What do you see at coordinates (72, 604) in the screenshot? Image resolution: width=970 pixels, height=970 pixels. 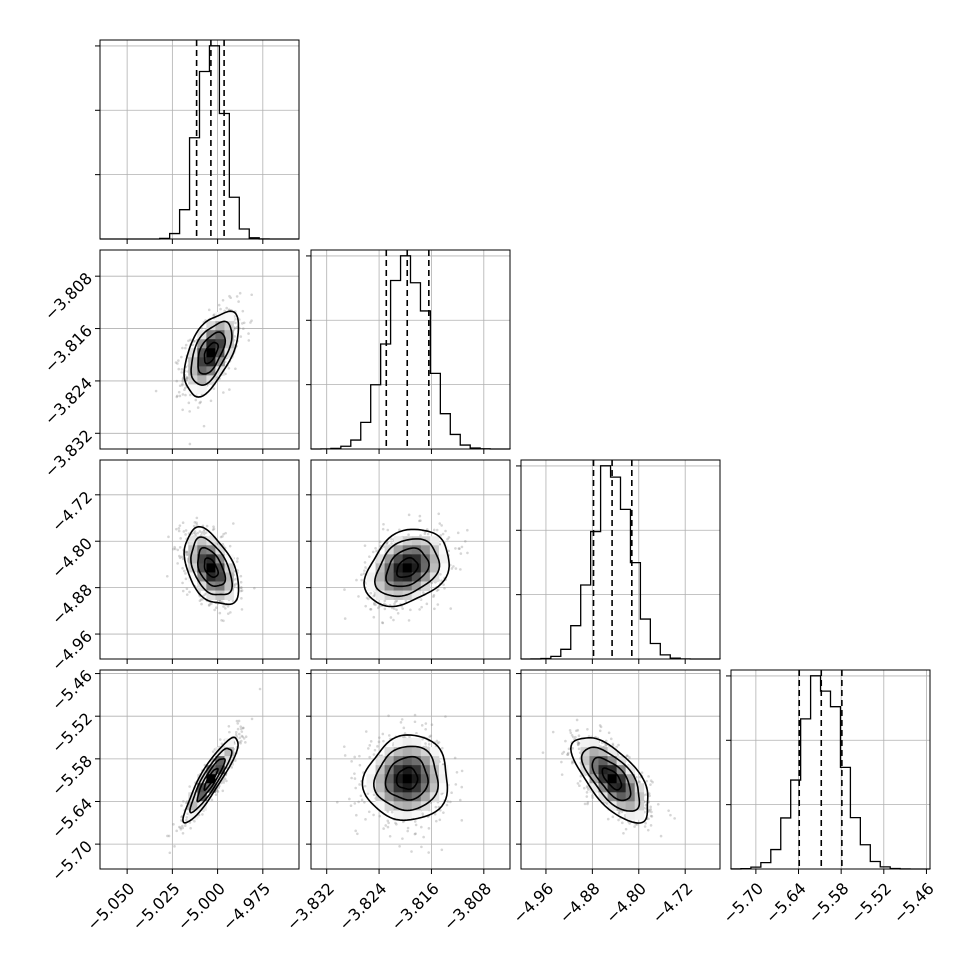 I see `y-tick-label: −4.88` at bounding box center [72, 604].